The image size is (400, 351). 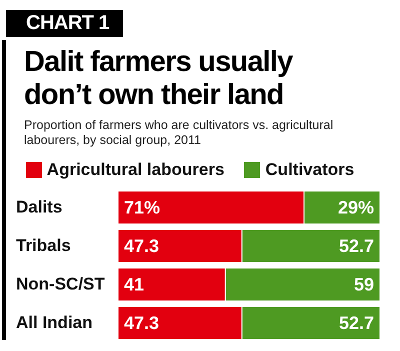 I want to click on data-label: 59, so click(x=364, y=284).